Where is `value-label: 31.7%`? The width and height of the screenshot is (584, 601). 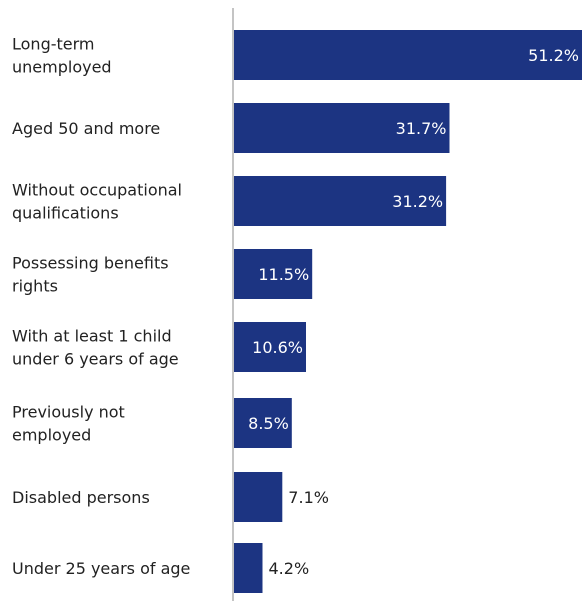 value-label: 31.7% is located at coordinates (421, 128).